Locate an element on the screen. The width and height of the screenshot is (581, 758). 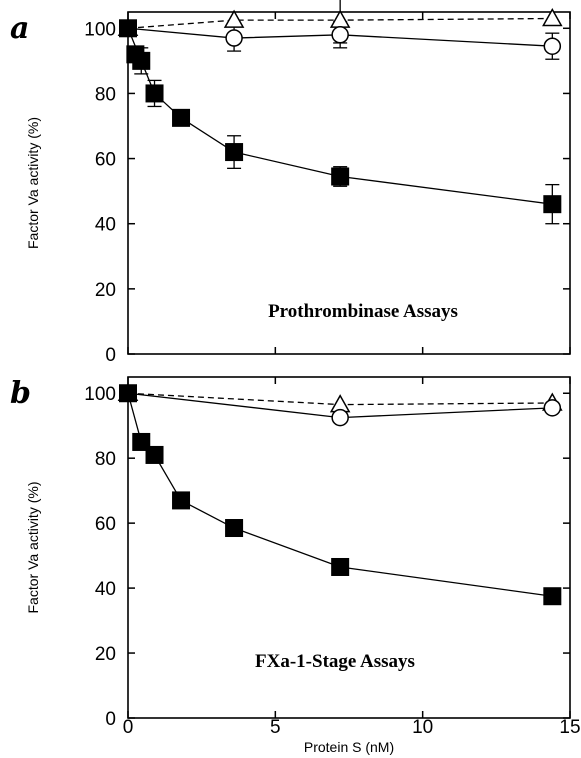
panel-annotation: Prothrombinase Assays is located at coordinates (363, 311).